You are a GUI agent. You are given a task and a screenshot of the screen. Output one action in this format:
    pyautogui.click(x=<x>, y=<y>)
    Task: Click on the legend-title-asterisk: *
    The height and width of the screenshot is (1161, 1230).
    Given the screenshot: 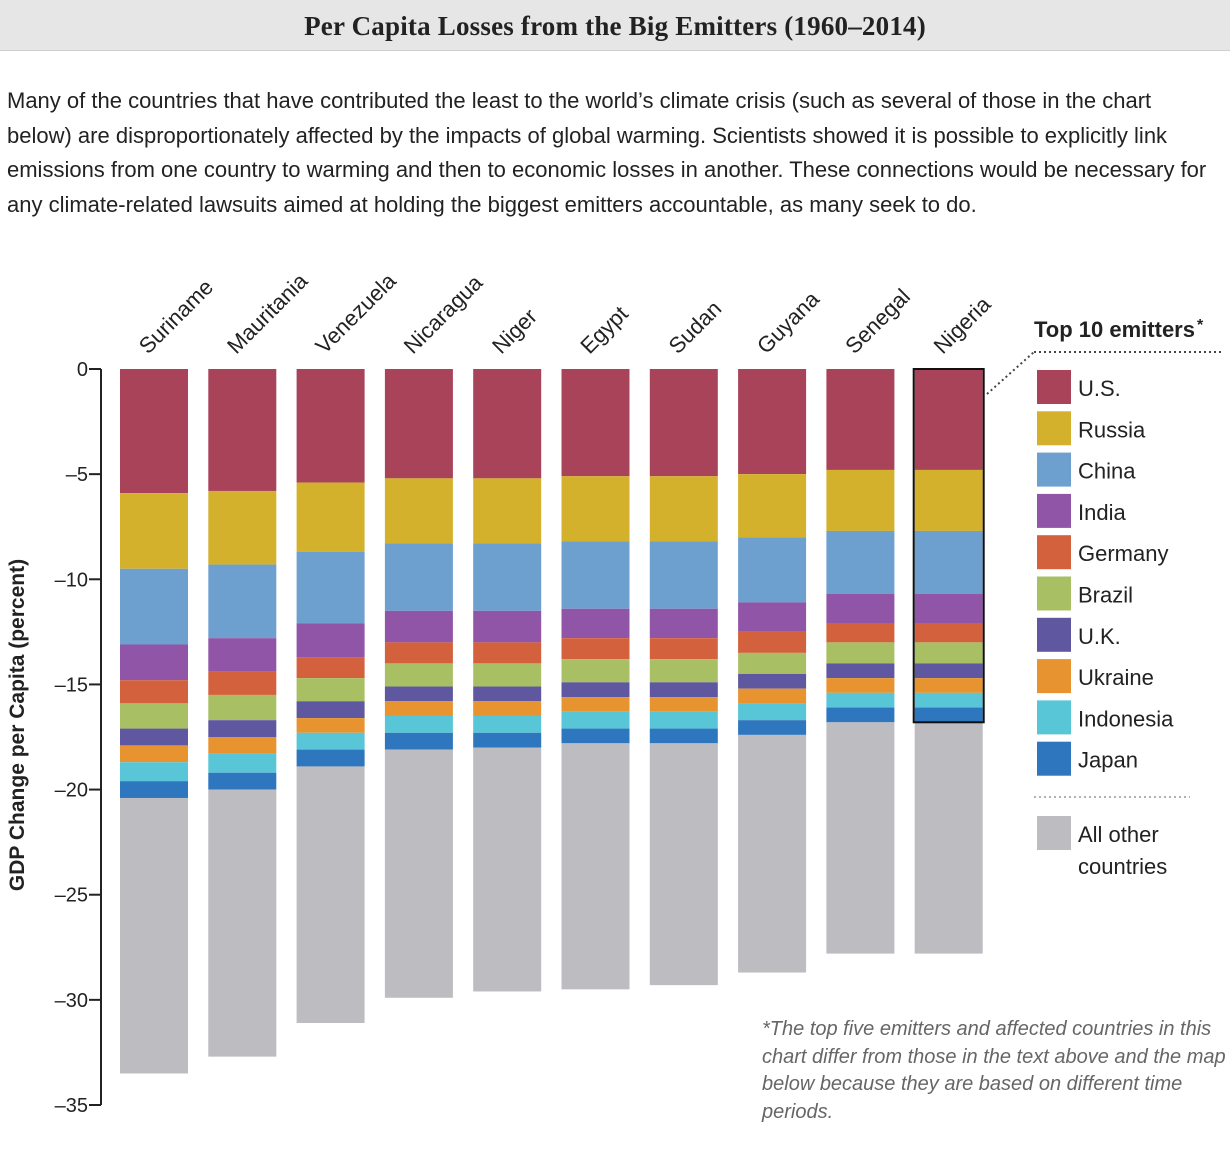 What is the action you would take?
    pyautogui.click(x=1200, y=325)
    